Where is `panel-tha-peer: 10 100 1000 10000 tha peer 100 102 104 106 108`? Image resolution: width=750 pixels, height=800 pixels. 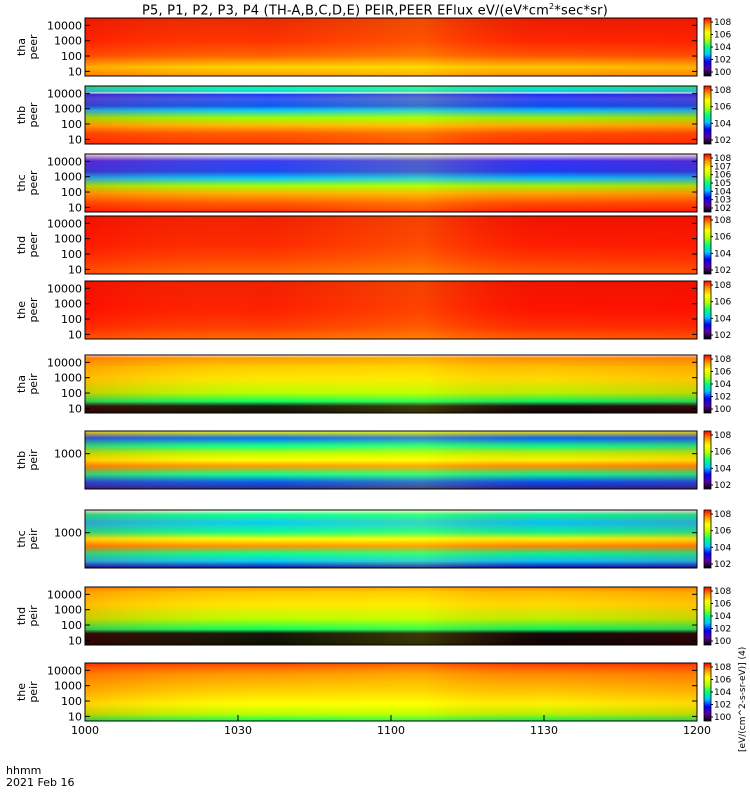
panel-tha-peer: 10 100 1000 10000 tha peer 100 102 104 106 108 is located at coordinates (373, 47).